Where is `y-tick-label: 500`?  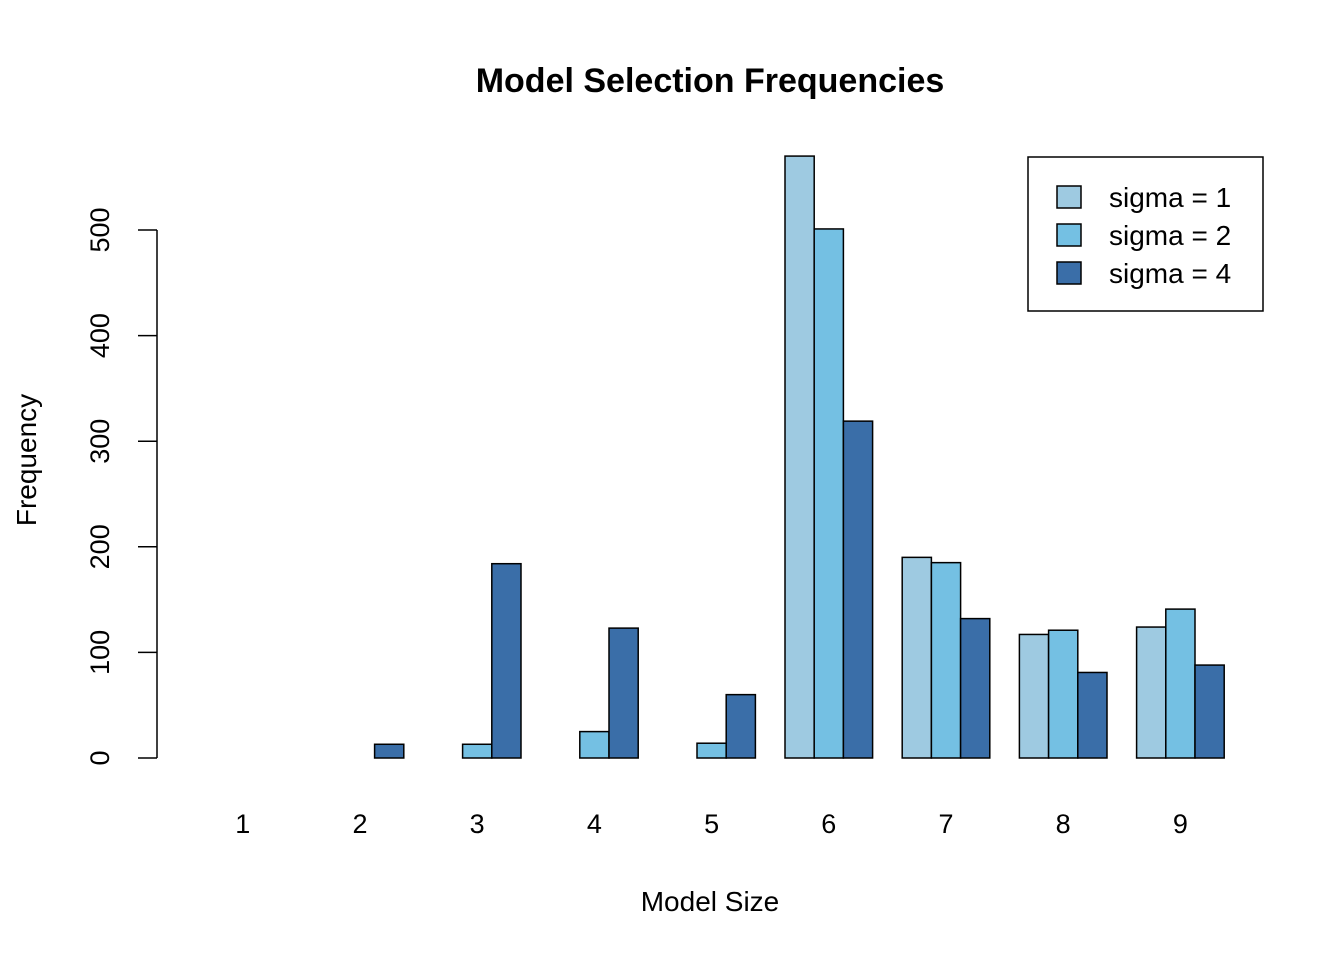
y-tick-label: 500 is located at coordinates (100, 229).